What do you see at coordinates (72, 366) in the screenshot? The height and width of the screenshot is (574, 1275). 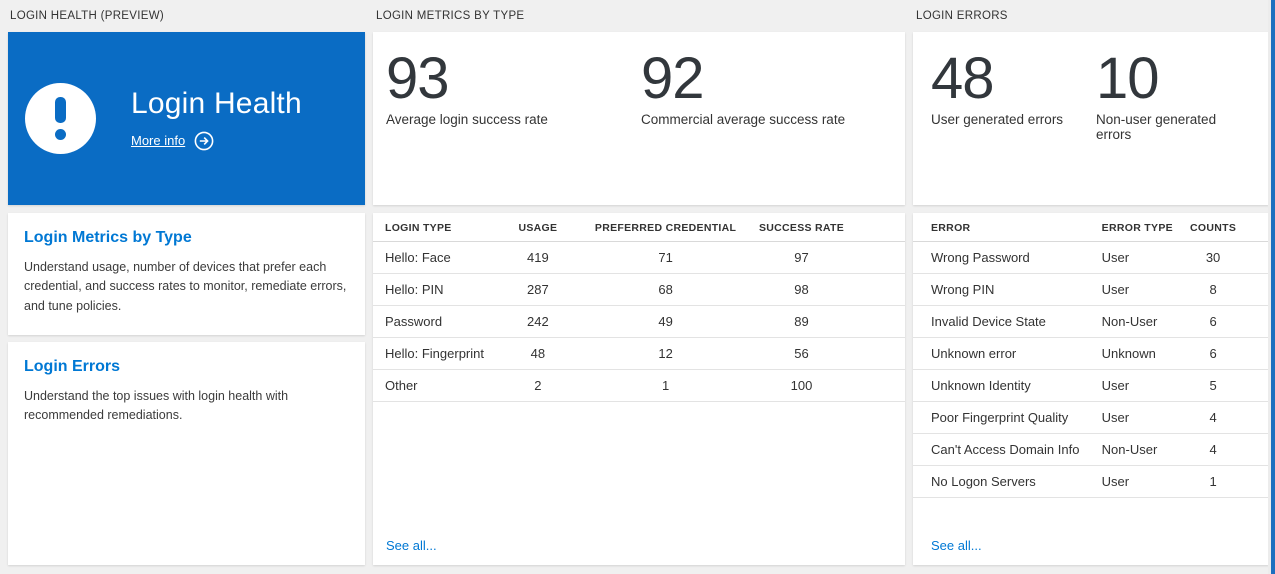 I see `nav-card-title: Login Errors` at bounding box center [72, 366].